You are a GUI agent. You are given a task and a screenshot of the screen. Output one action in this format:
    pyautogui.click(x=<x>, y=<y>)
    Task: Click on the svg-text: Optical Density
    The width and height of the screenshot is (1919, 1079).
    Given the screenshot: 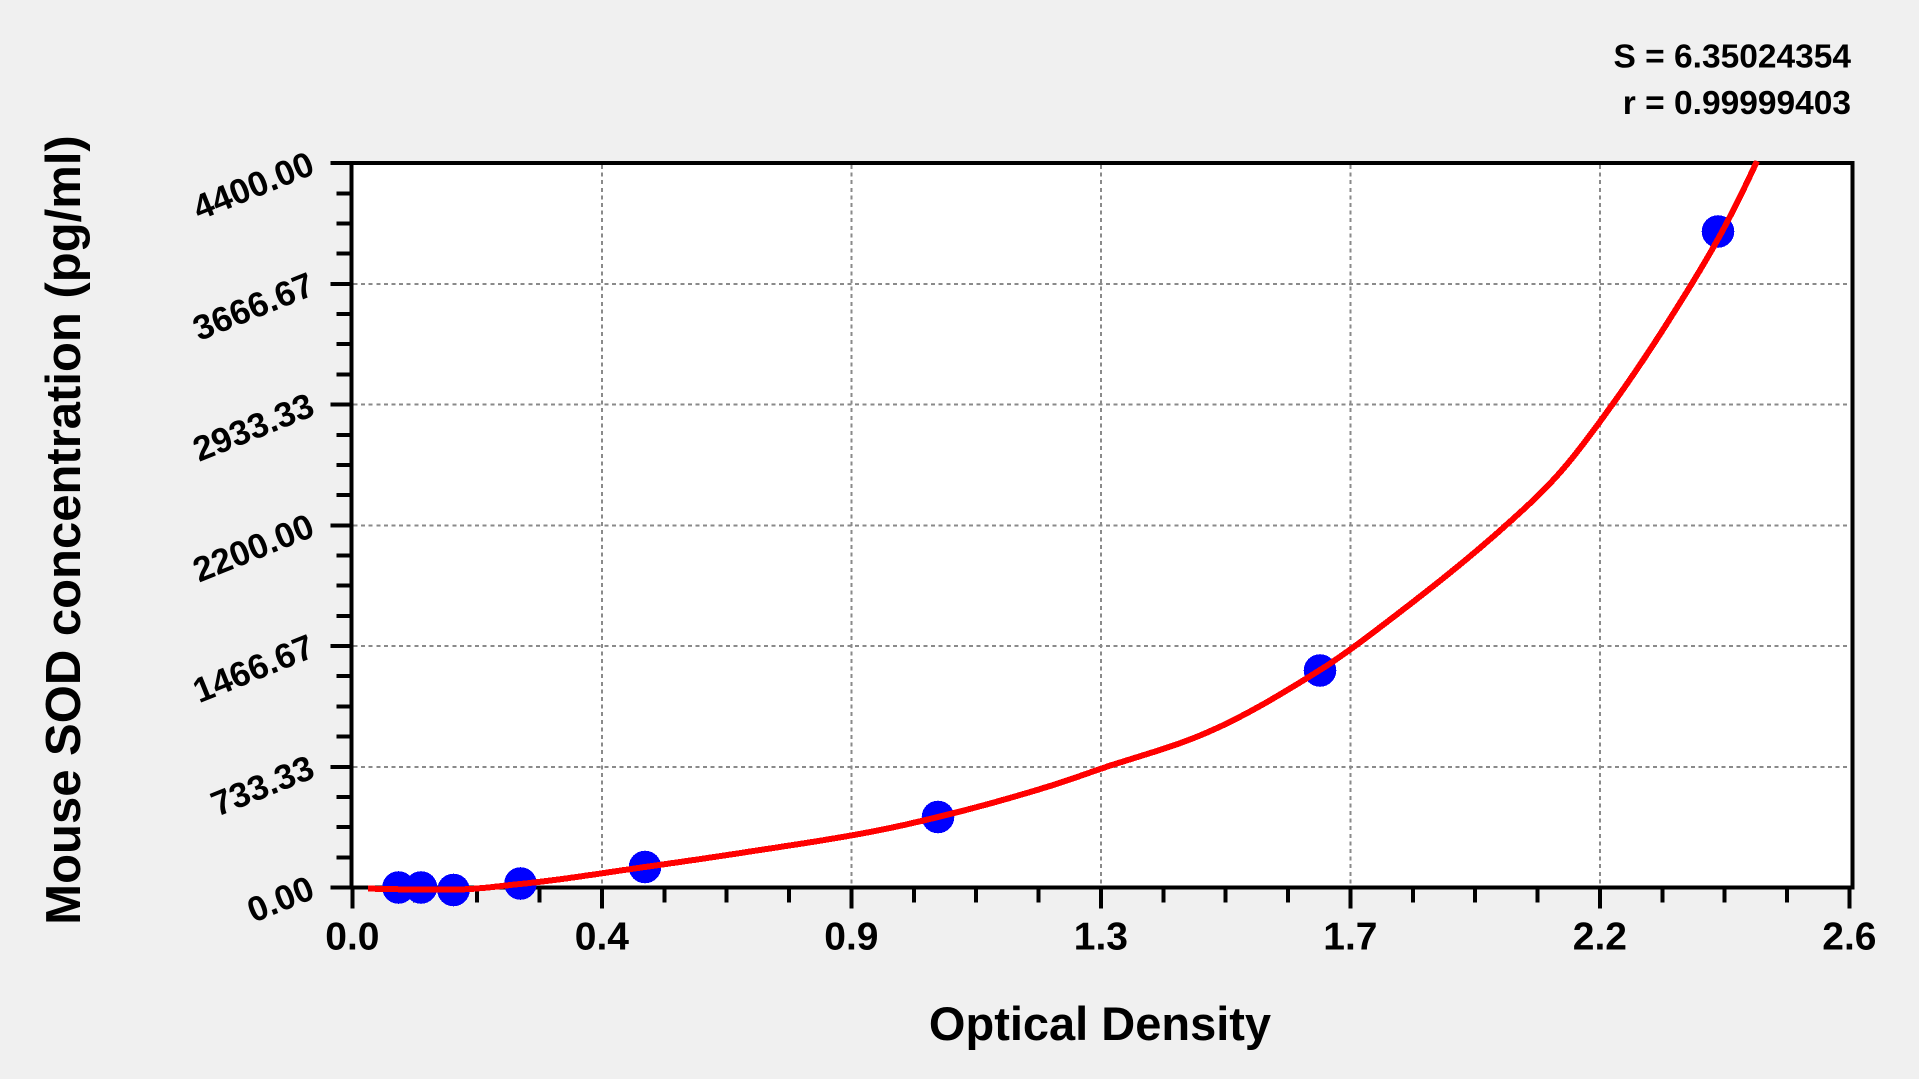 What is the action you would take?
    pyautogui.click(x=1100, y=1023)
    